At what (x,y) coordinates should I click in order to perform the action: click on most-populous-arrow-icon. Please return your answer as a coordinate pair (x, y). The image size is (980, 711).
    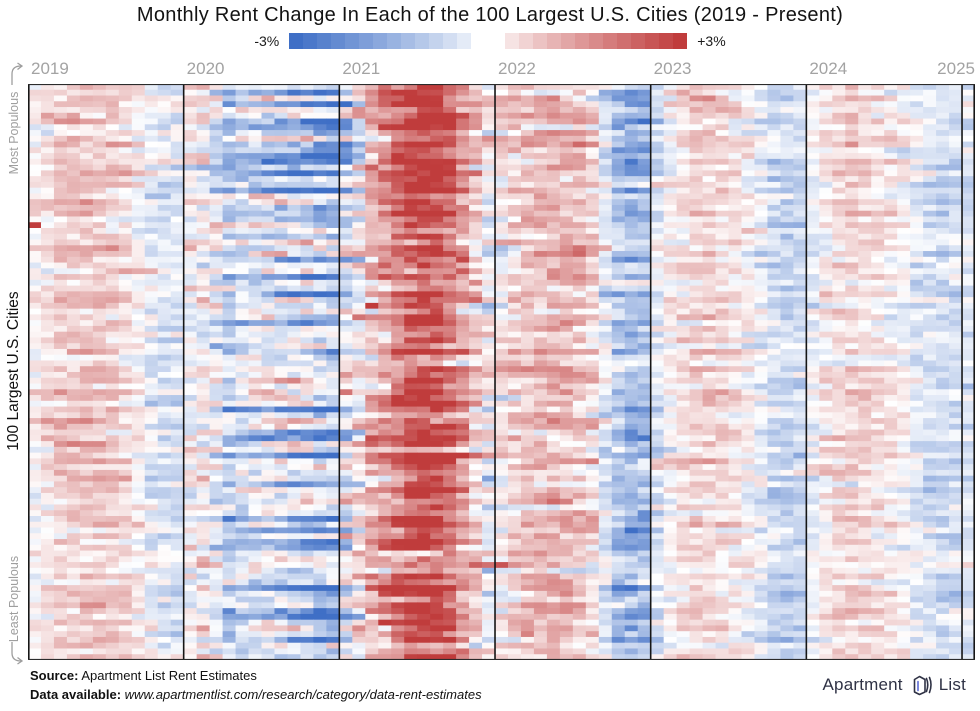
    Looking at the image, I should click on (17, 73).